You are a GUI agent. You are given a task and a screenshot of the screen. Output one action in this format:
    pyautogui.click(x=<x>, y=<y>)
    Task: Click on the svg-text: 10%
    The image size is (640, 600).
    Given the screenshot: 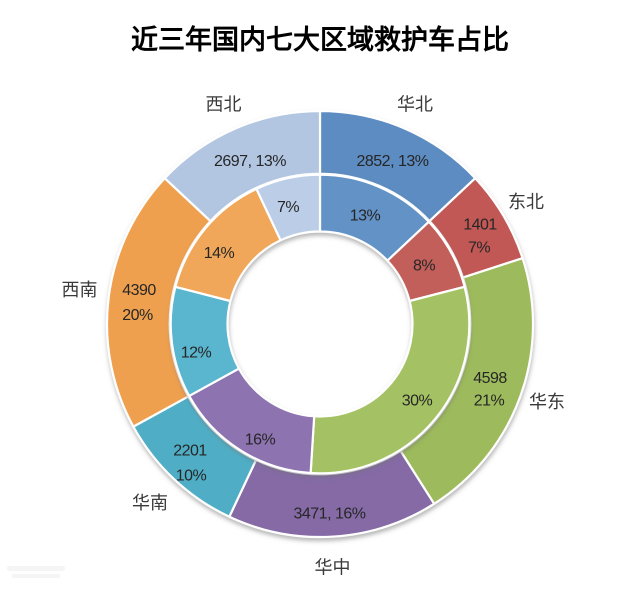 What is the action you would take?
    pyautogui.click(x=191, y=475)
    